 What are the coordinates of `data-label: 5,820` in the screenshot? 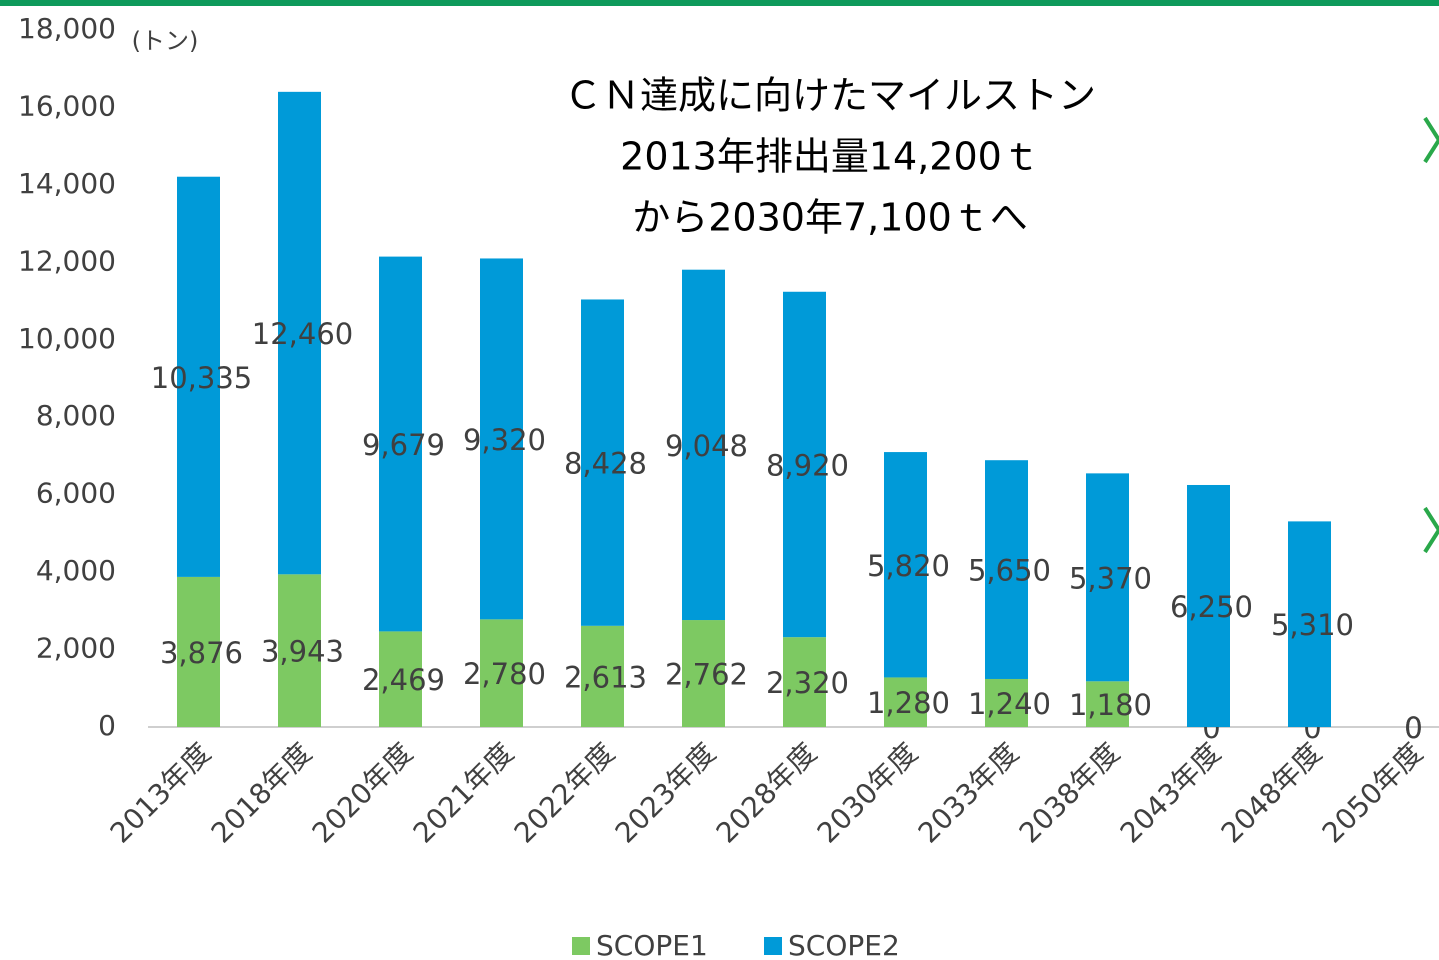 It's located at (908, 566).